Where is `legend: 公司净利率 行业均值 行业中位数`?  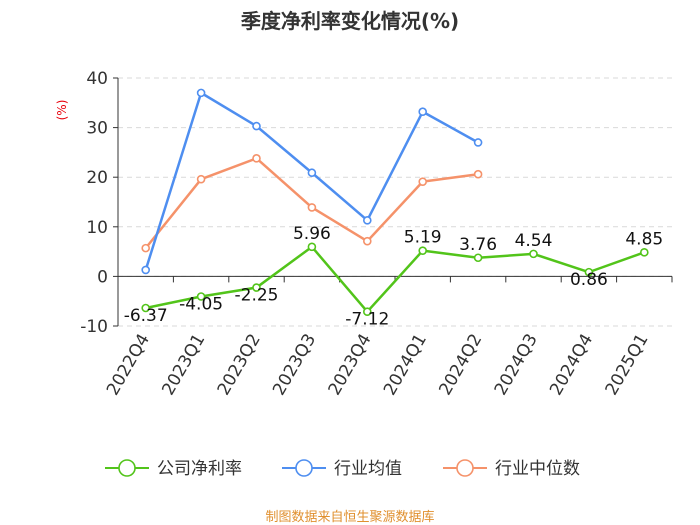
legend: 公司净利率 行业均值 行业中位数 is located at coordinates (342, 469).